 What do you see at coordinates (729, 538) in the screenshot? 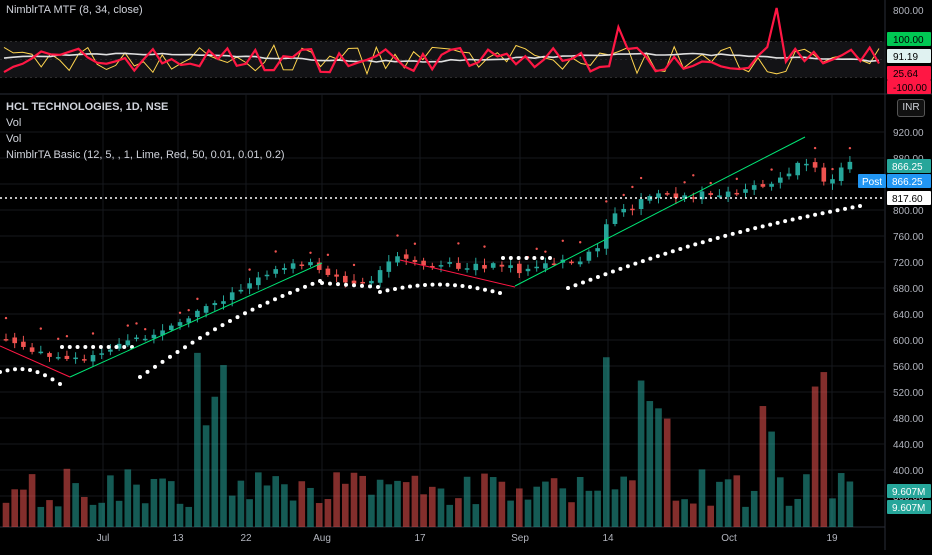
I see `time-axis-tick: Oct` at bounding box center [729, 538].